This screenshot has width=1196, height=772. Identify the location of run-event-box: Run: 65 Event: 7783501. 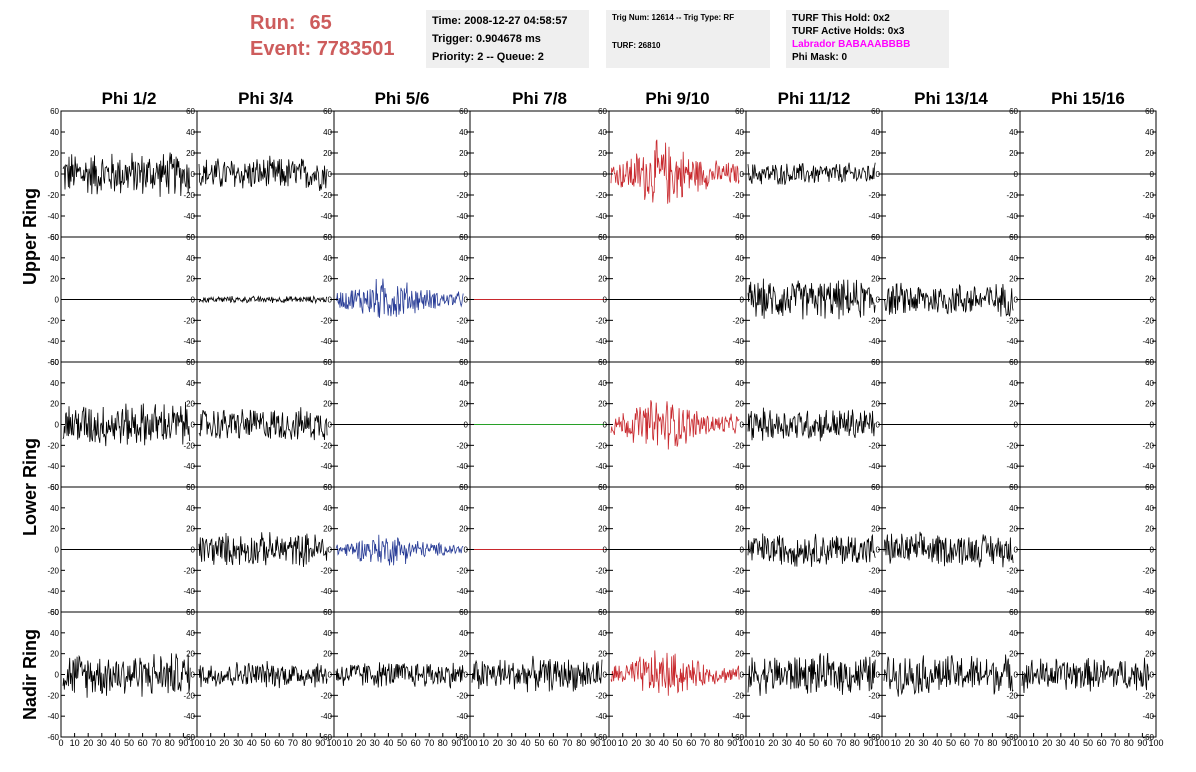
(322, 36).